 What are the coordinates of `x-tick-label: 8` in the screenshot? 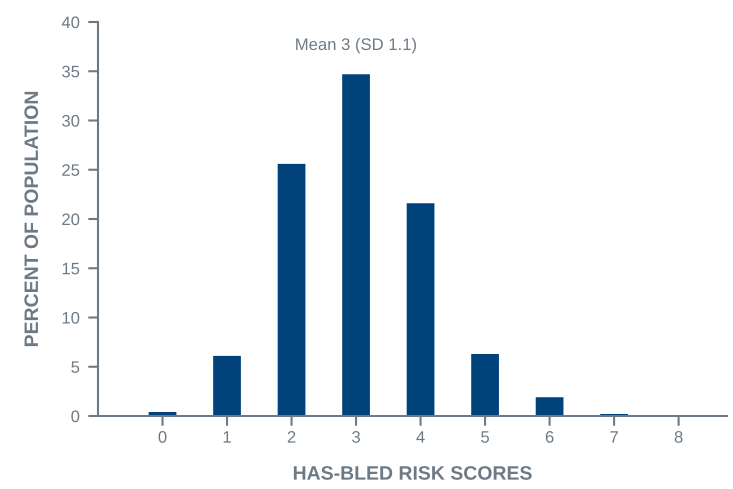 It's located at (678, 437).